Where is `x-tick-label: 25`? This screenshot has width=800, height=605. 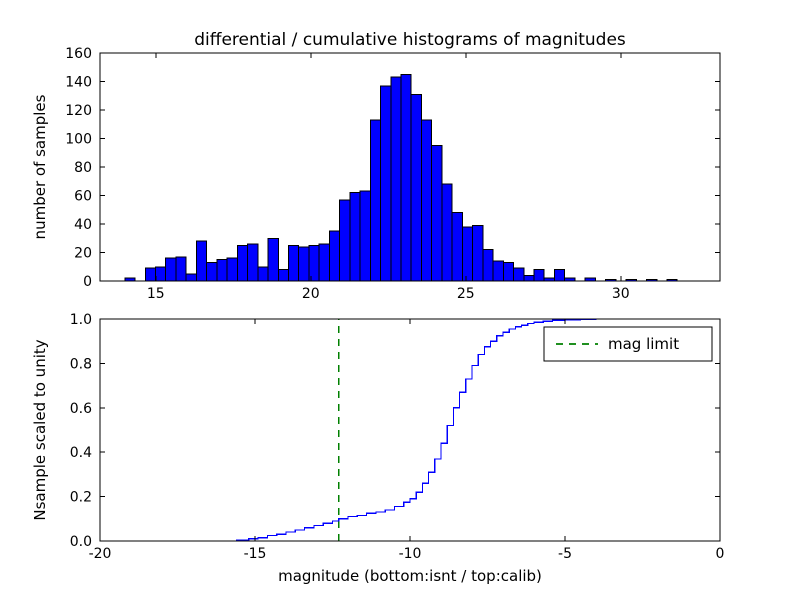
x-tick-label: 25 is located at coordinates (466, 294).